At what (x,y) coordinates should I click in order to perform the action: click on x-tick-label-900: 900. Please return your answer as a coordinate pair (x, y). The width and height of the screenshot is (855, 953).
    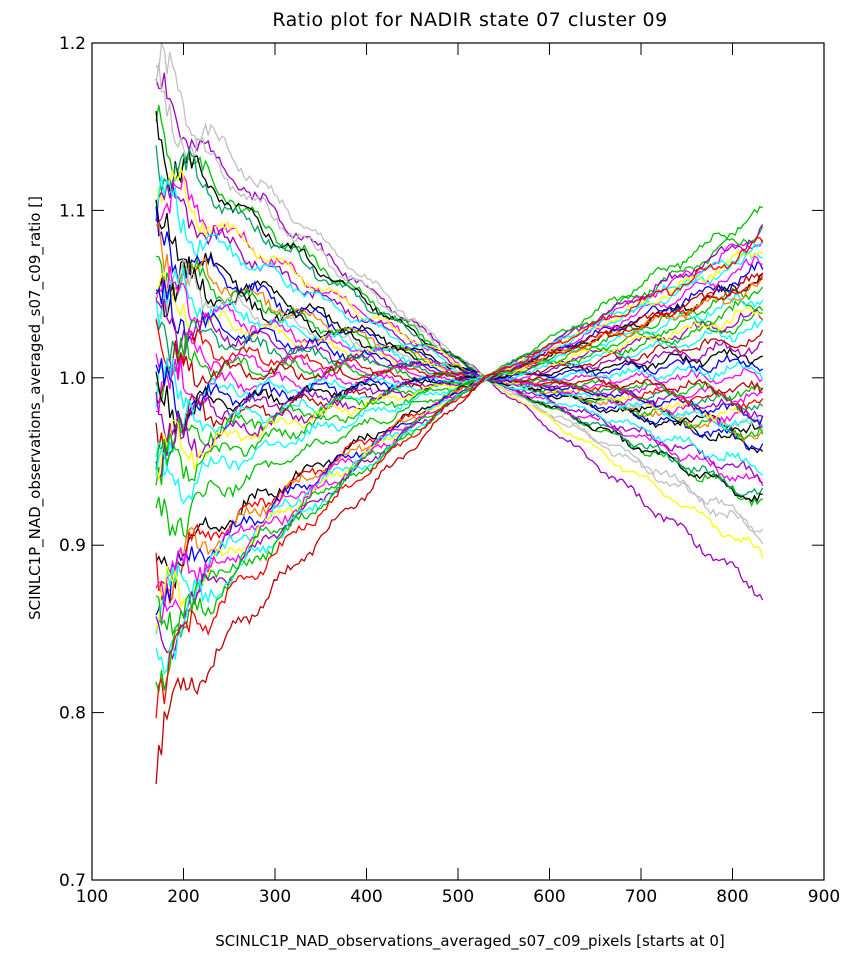
    Looking at the image, I should click on (824, 897).